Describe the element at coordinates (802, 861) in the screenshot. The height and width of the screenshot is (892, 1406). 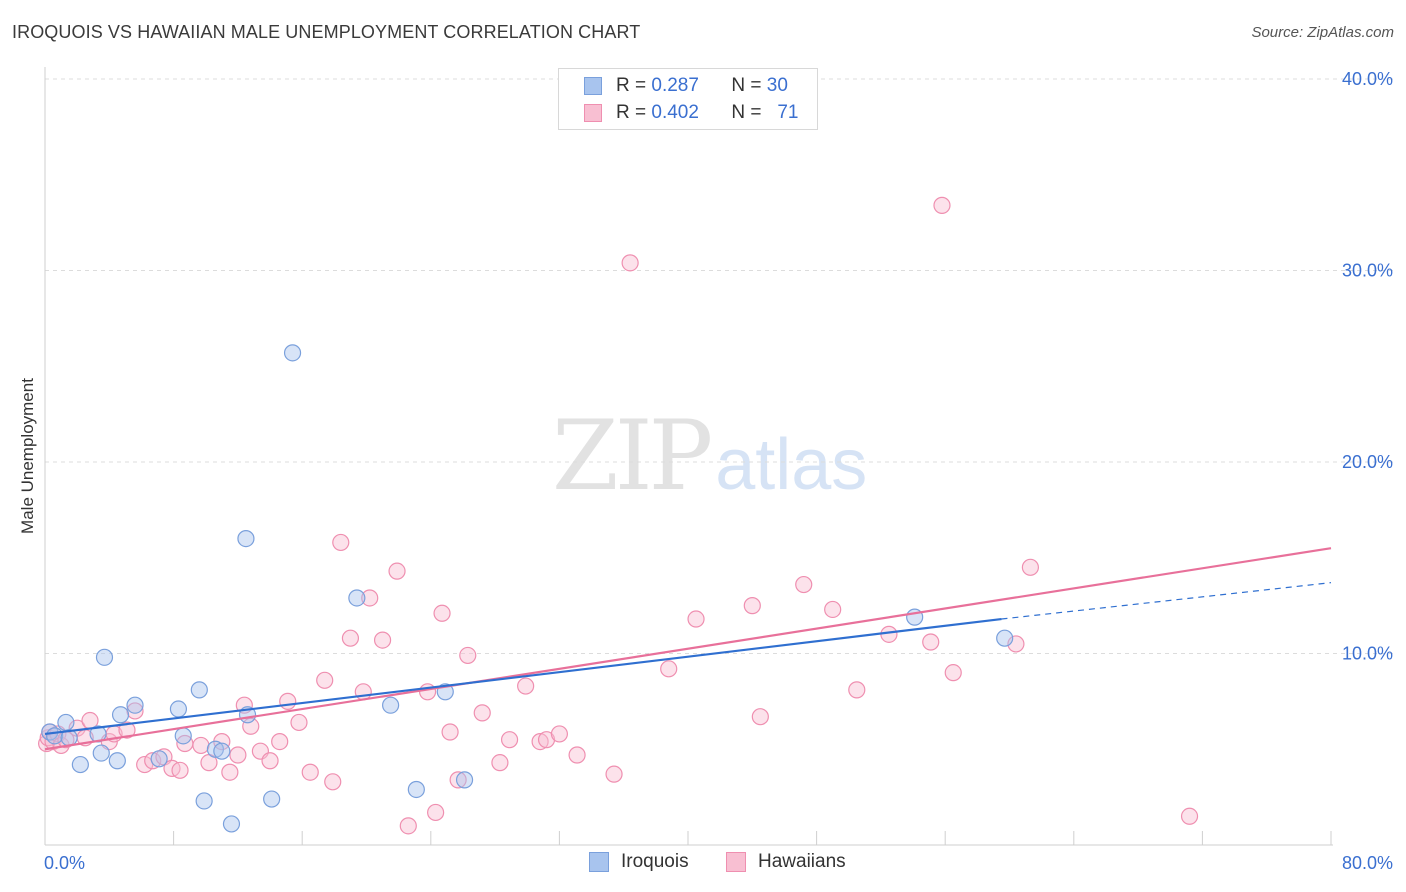
I see `legend-label-hawaiians: Hawaiians` at that location.